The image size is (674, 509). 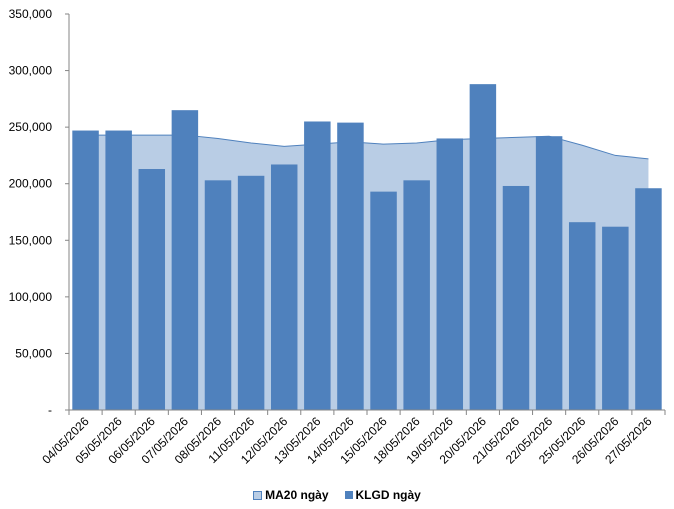 I want to click on legend-label-ma20: MA20 ngày, so click(x=297, y=495).